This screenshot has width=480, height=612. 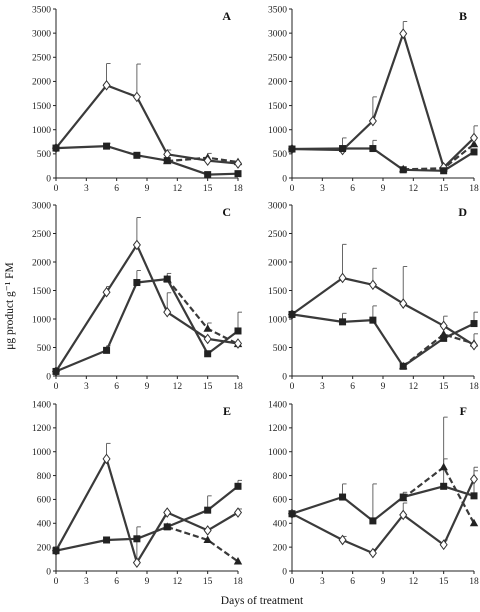 What do you see at coordinates (44, 548) in the screenshot?
I see `y-tick-label: 200` at bounding box center [44, 548].